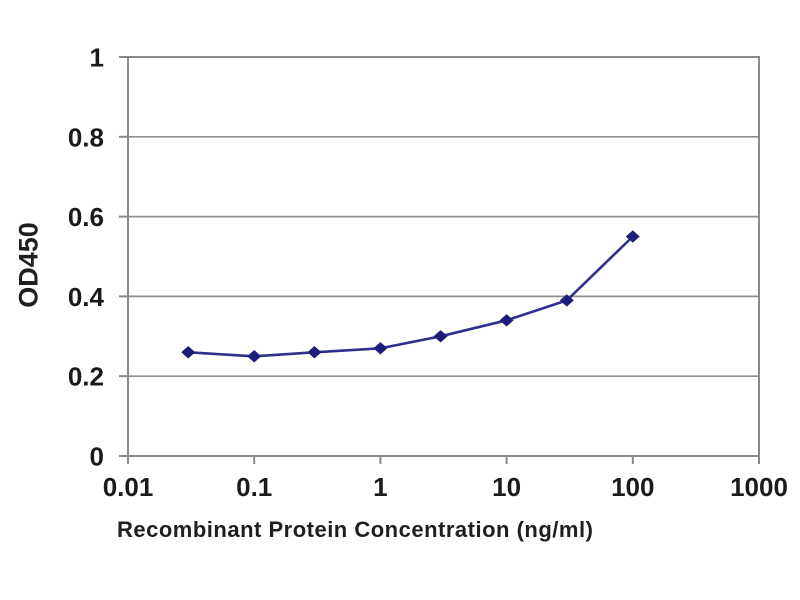 The height and width of the screenshot is (600, 800). I want to click on x-tick-label: 10, so click(506, 487).